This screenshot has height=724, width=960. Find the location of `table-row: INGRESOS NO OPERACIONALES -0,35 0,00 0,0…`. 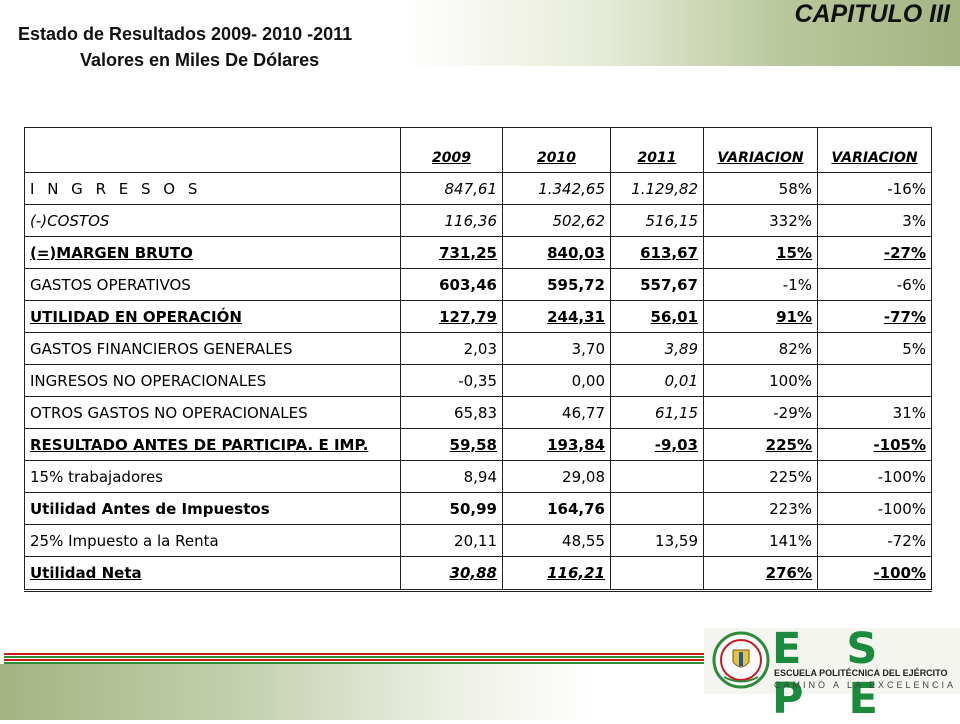

table-row: INGRESOS NO OPERACIONALES -0,35 0,00 0,0… is located at coordinates (478, 380).